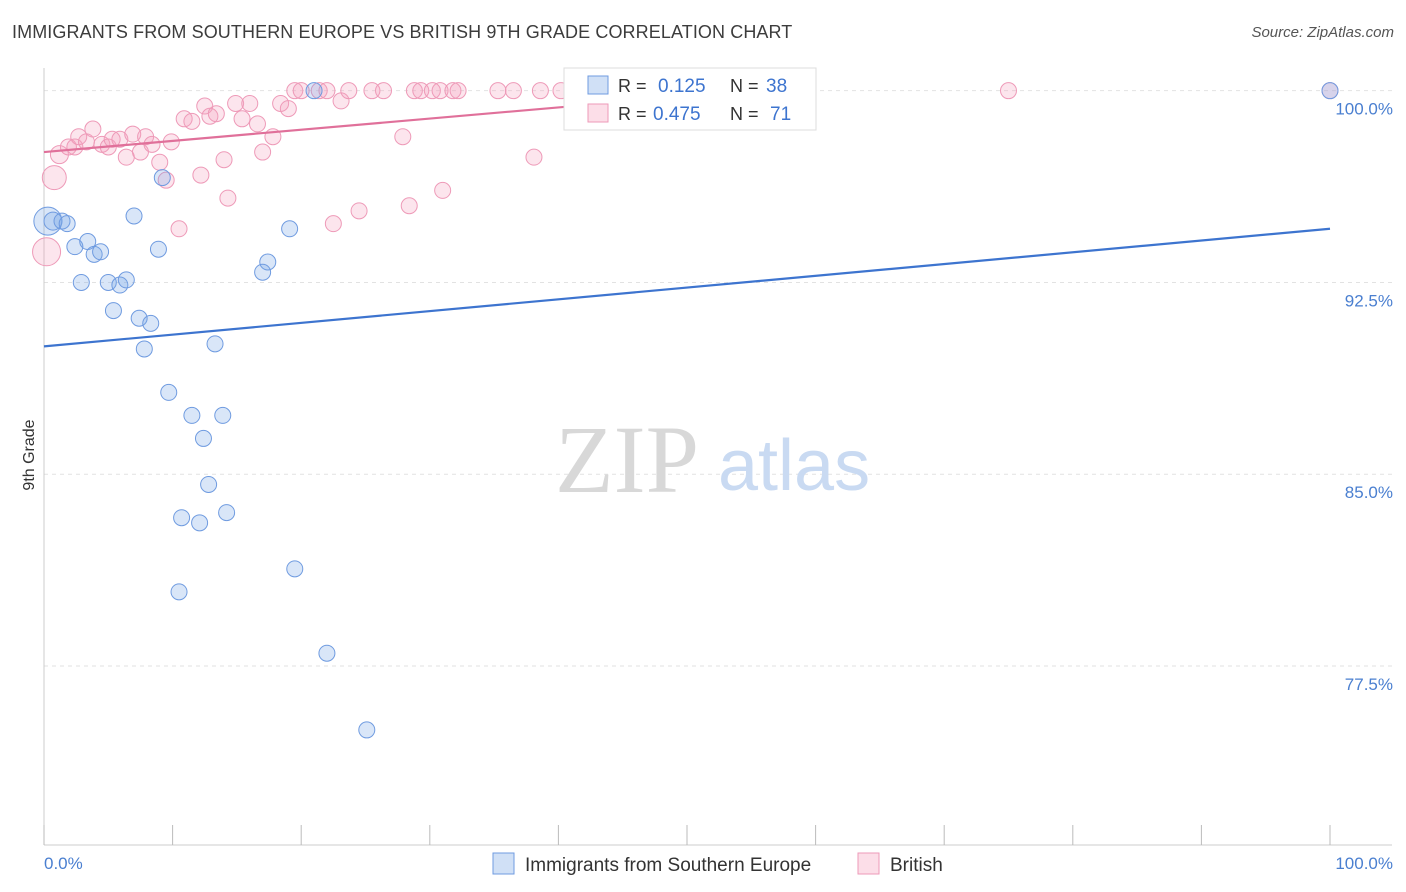 The height and width of the screenshot is (892, 1406). What do you see at coordinates (794, 466) in the screenshot?
I see `watermark-atlas: atlas` at bounding box center [794, 466].